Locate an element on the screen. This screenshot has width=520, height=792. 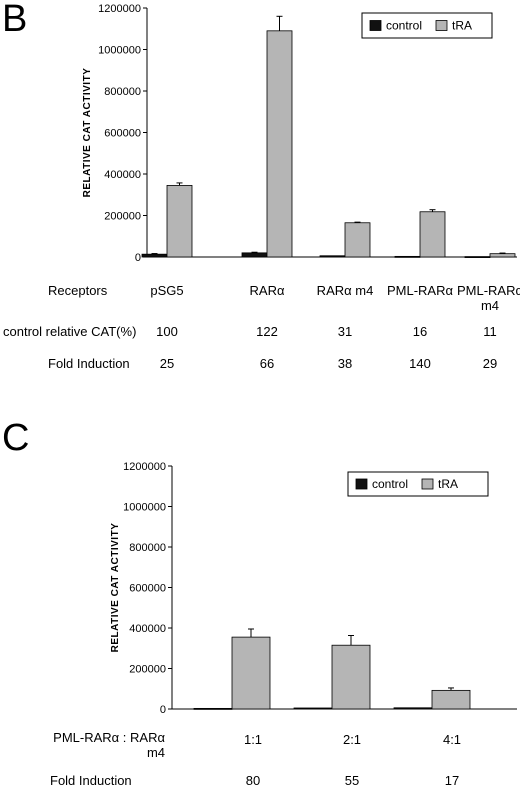
table-b-row-fold-label: Fold Induction is located at coordinates (89, 363).